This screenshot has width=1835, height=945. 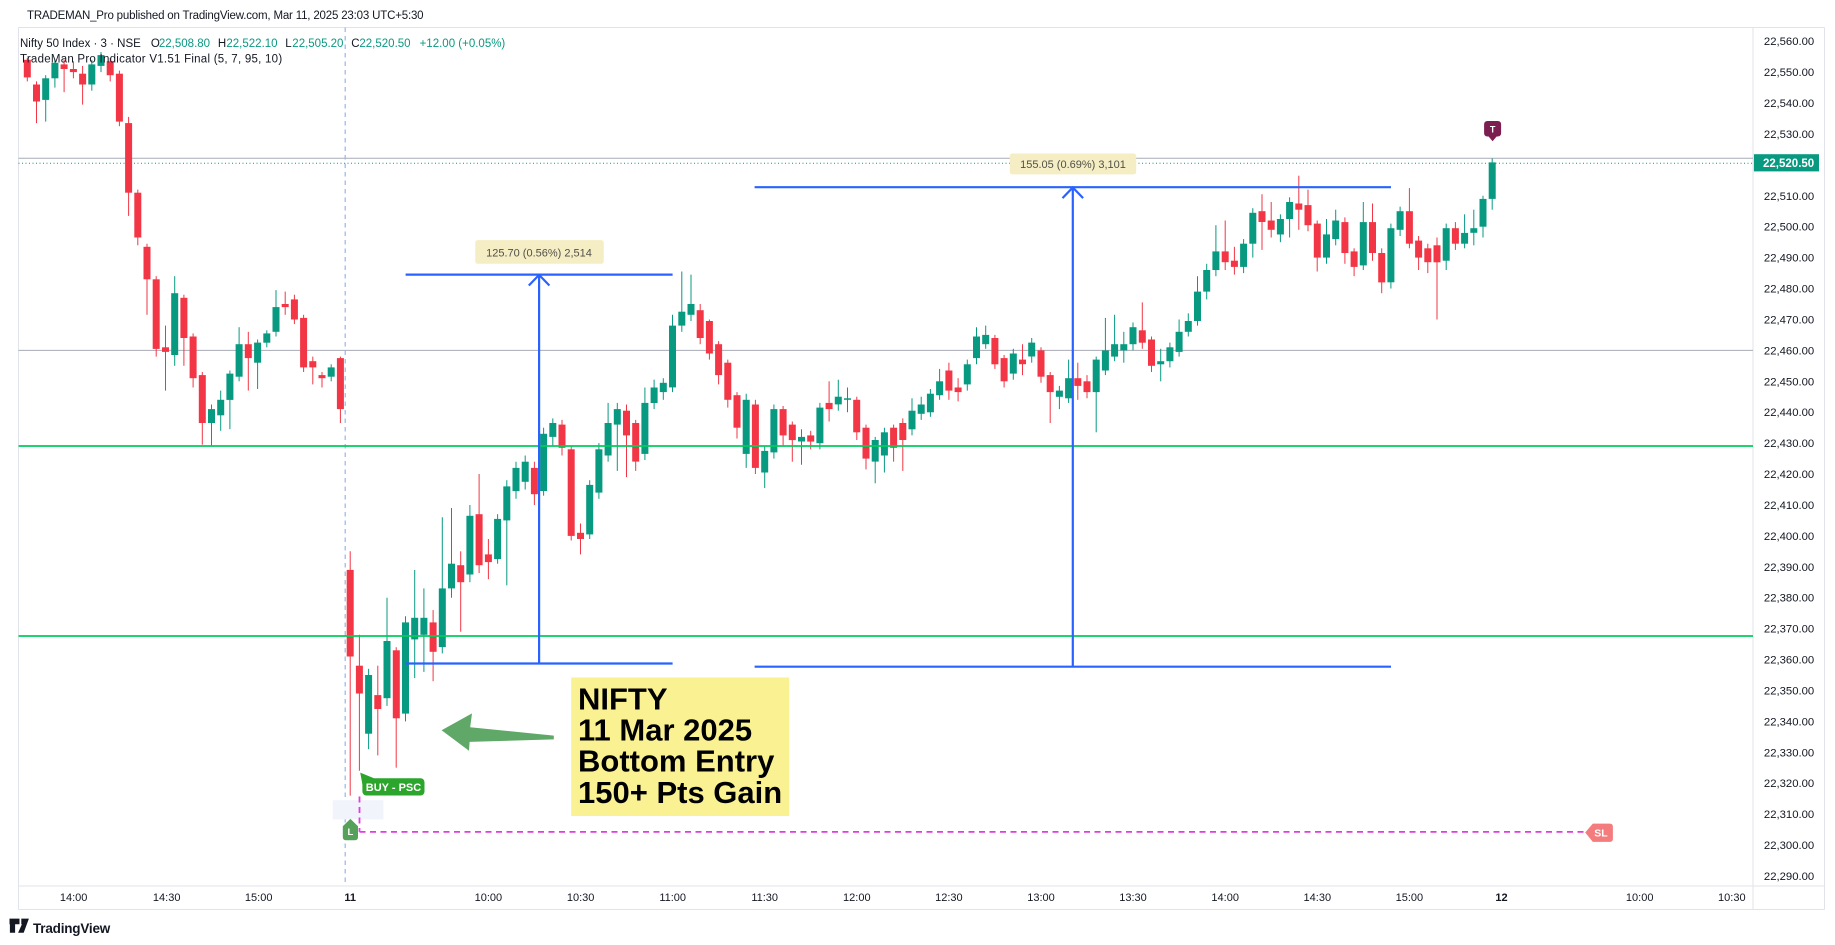 What do you see at coordinates (1789, 599) in the screenshot?
I see `svg-text: 22,380.00` at bounding box center [1789, 599].